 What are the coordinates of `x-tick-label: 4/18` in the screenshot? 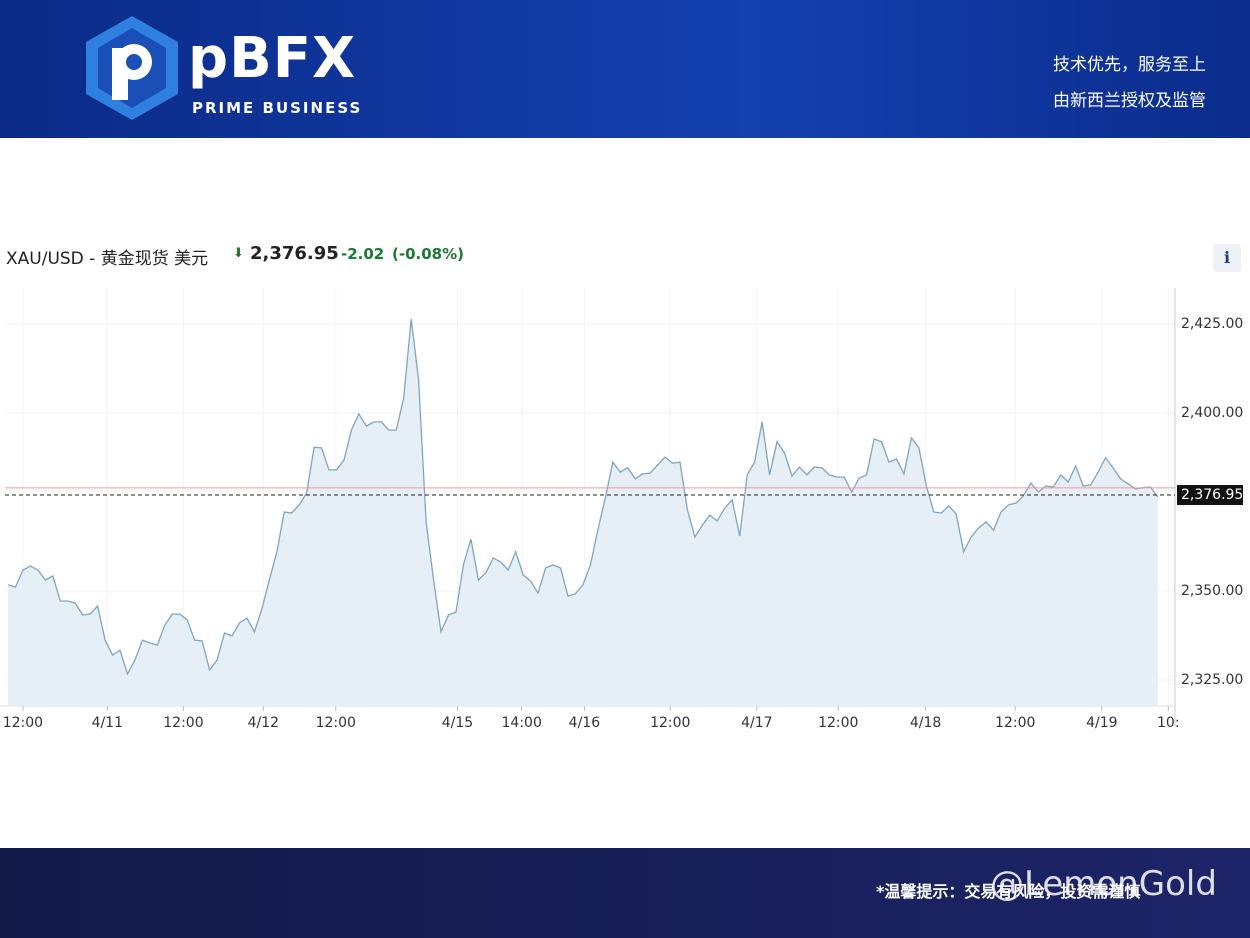 It's located at (925, 723).